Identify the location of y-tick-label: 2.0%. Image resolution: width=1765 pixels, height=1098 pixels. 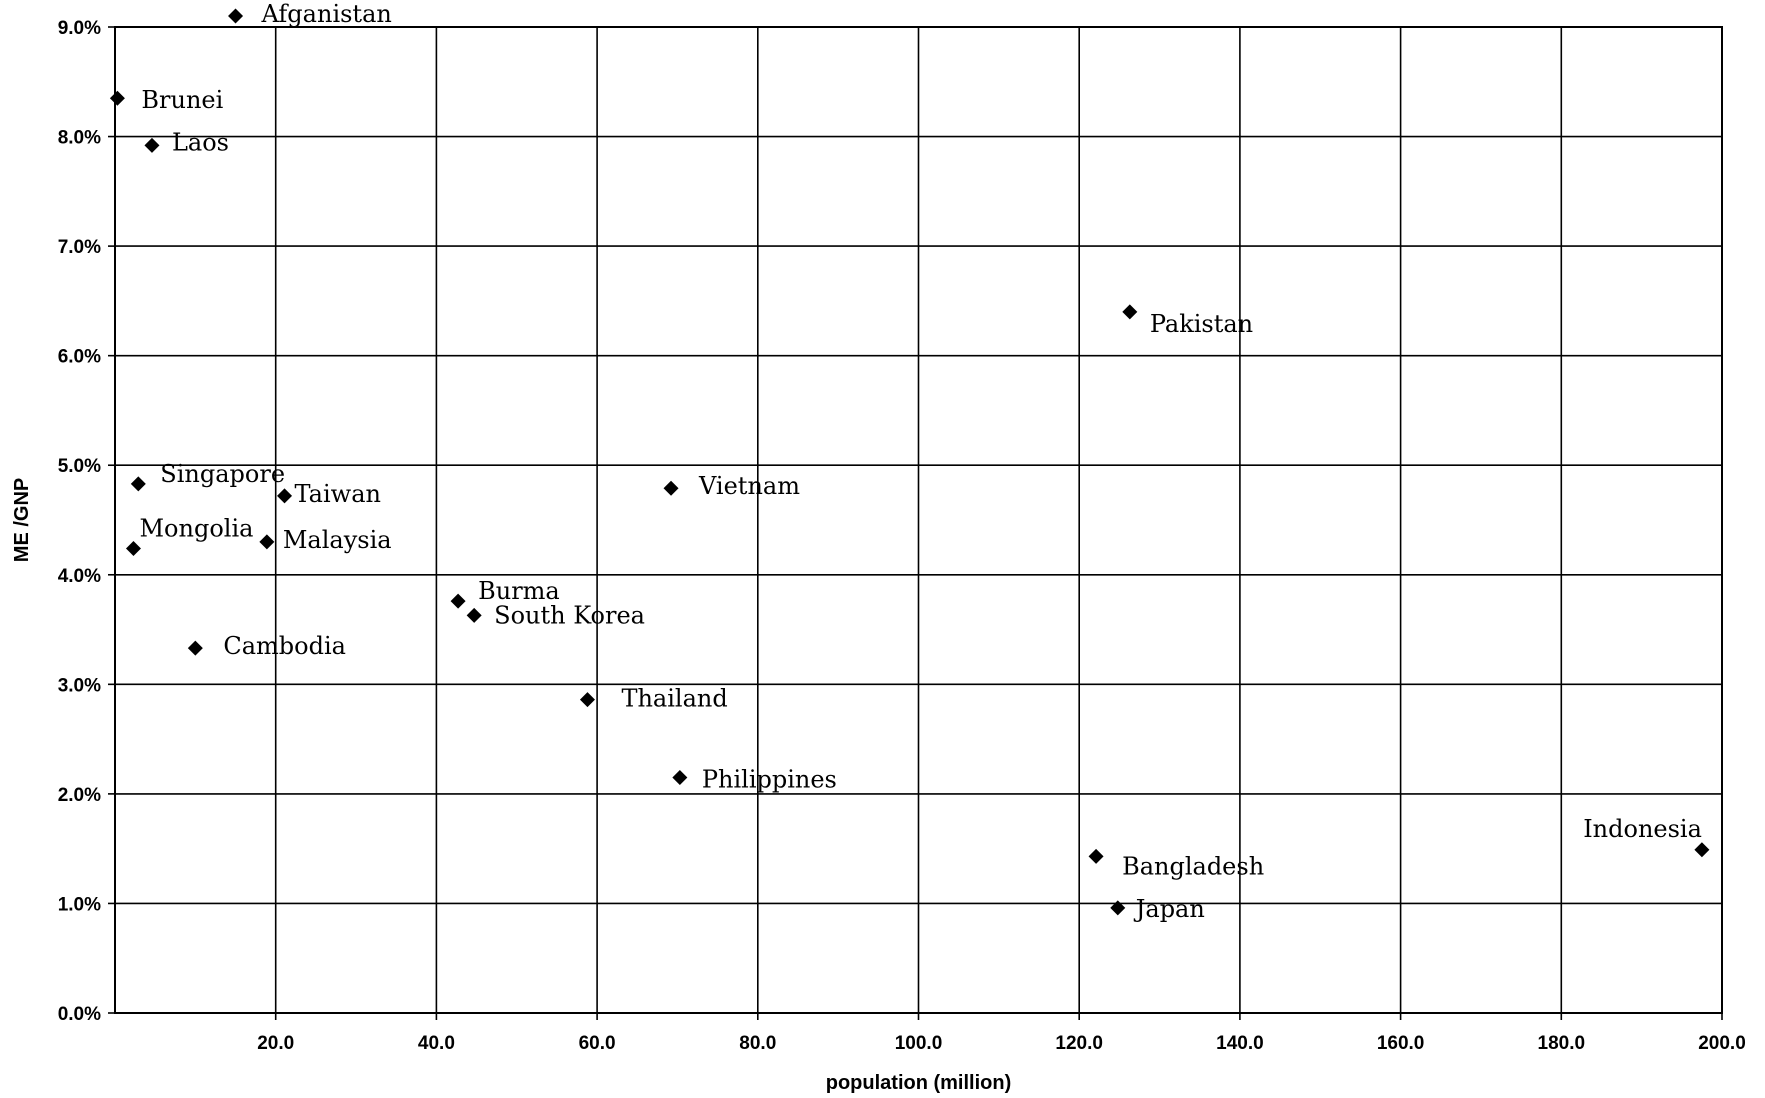
(79, 795).